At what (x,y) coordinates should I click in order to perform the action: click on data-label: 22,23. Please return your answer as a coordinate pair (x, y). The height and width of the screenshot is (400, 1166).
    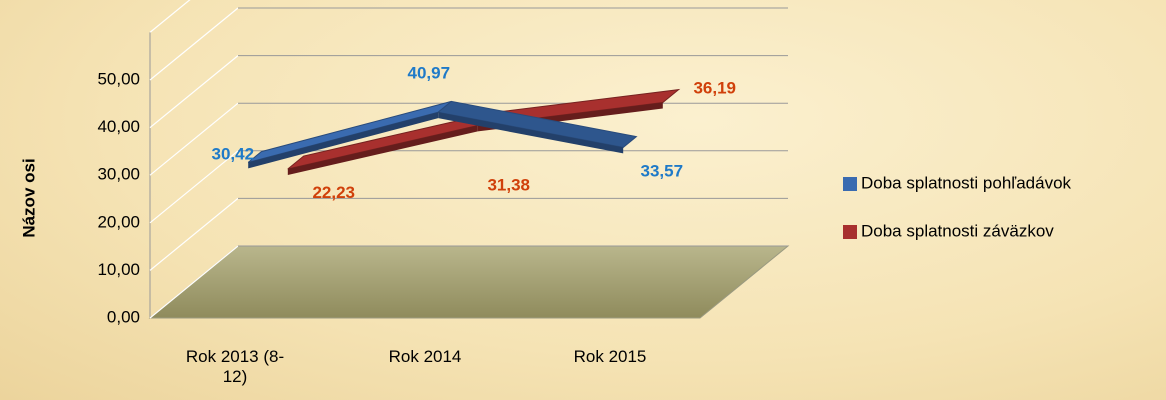
    Looking at the image, I should click on (333, 192).